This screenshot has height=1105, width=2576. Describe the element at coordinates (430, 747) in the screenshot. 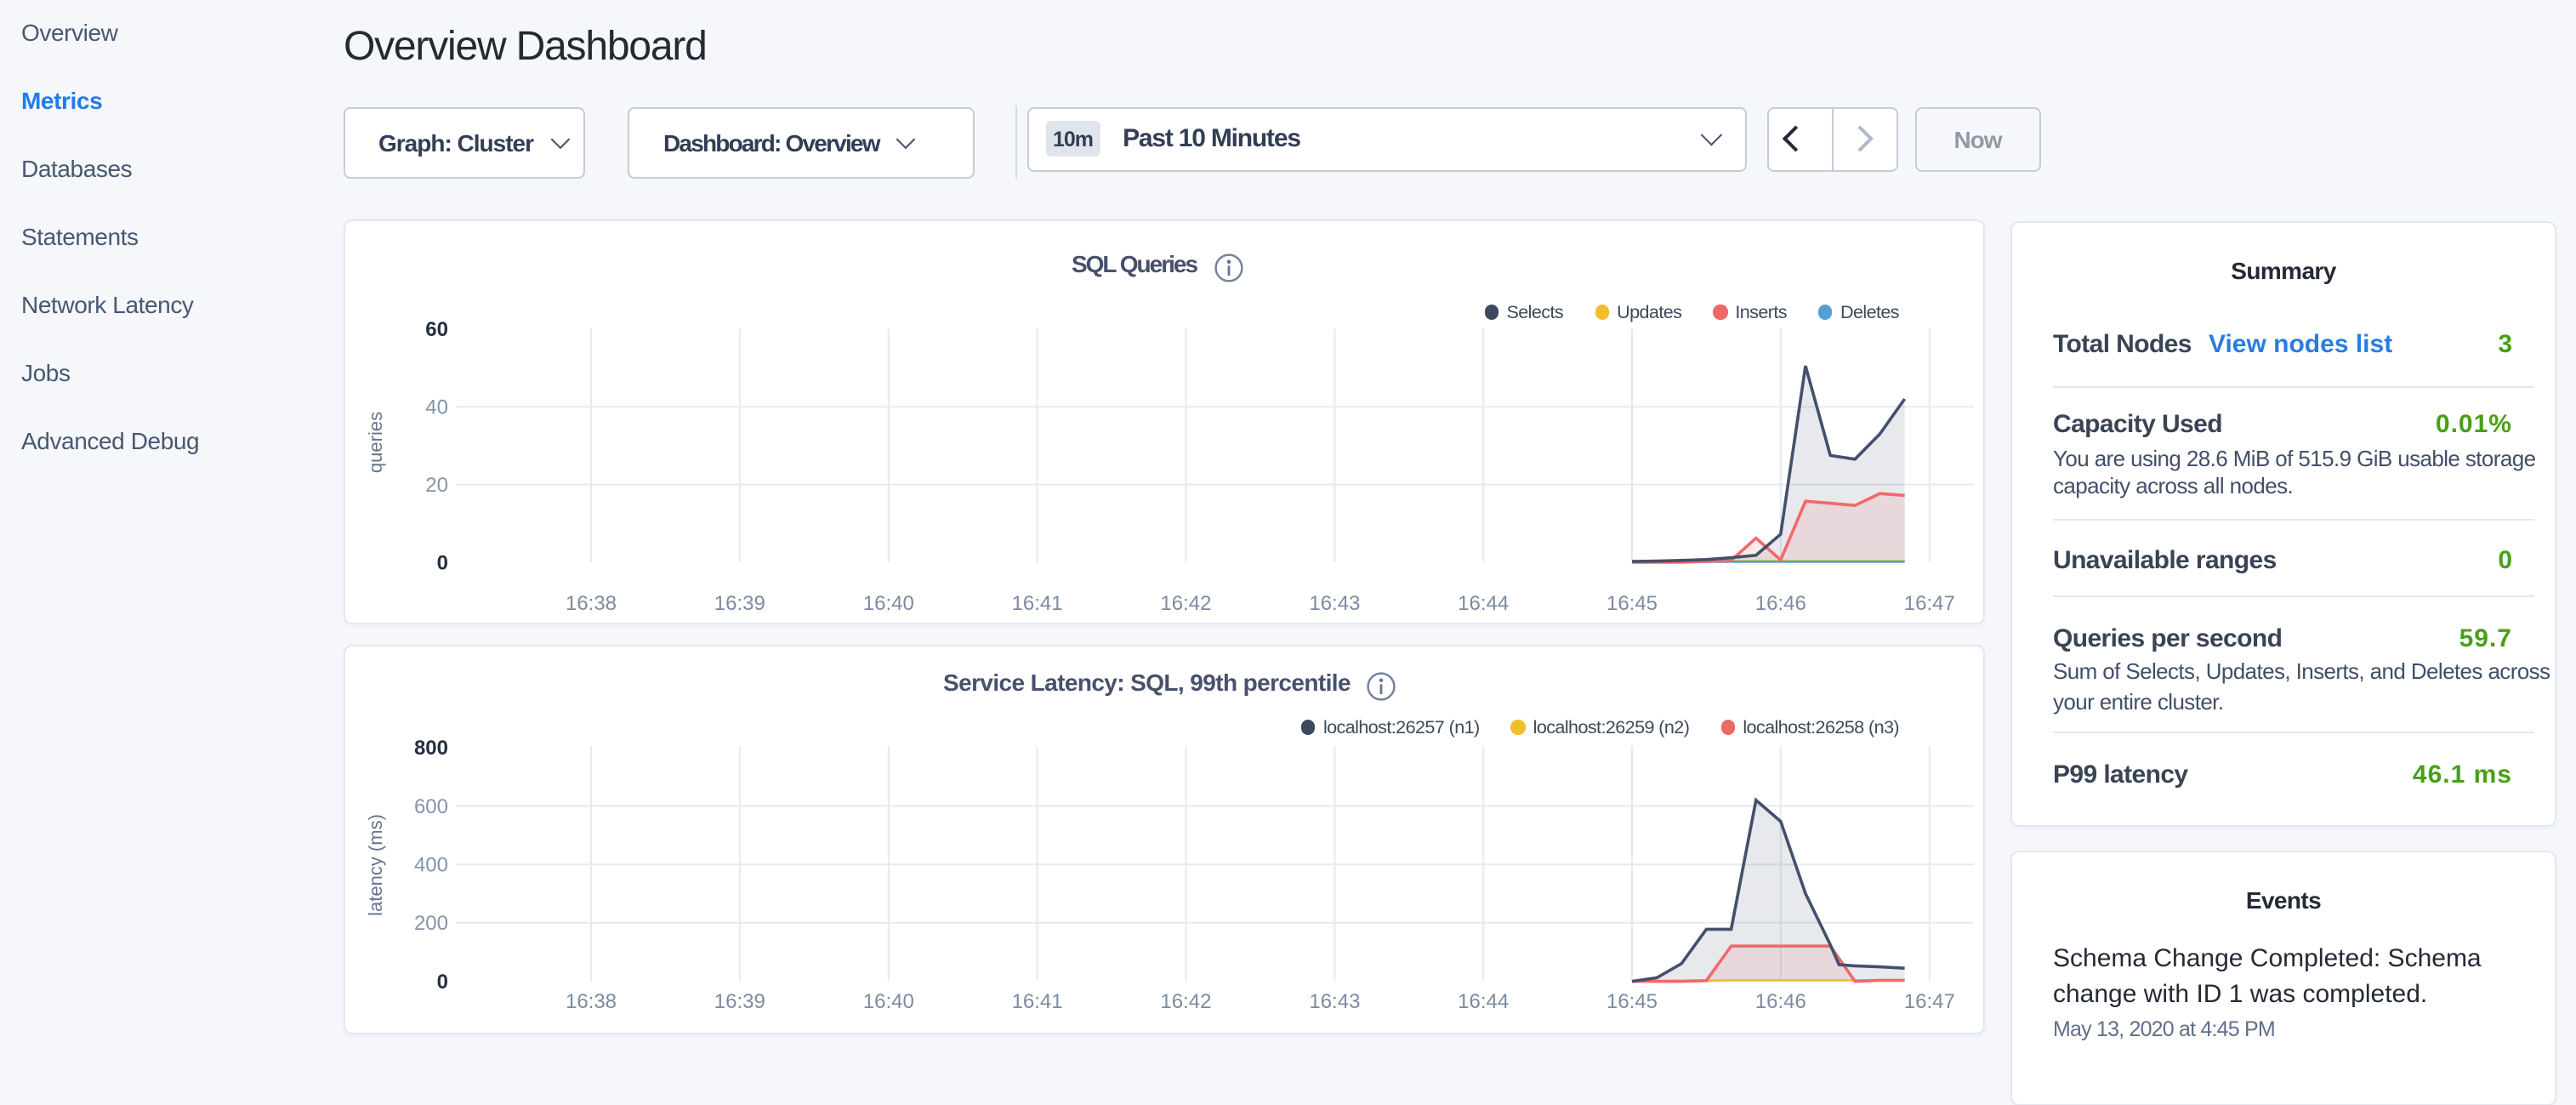

I see `svg-text: 800` at that location.